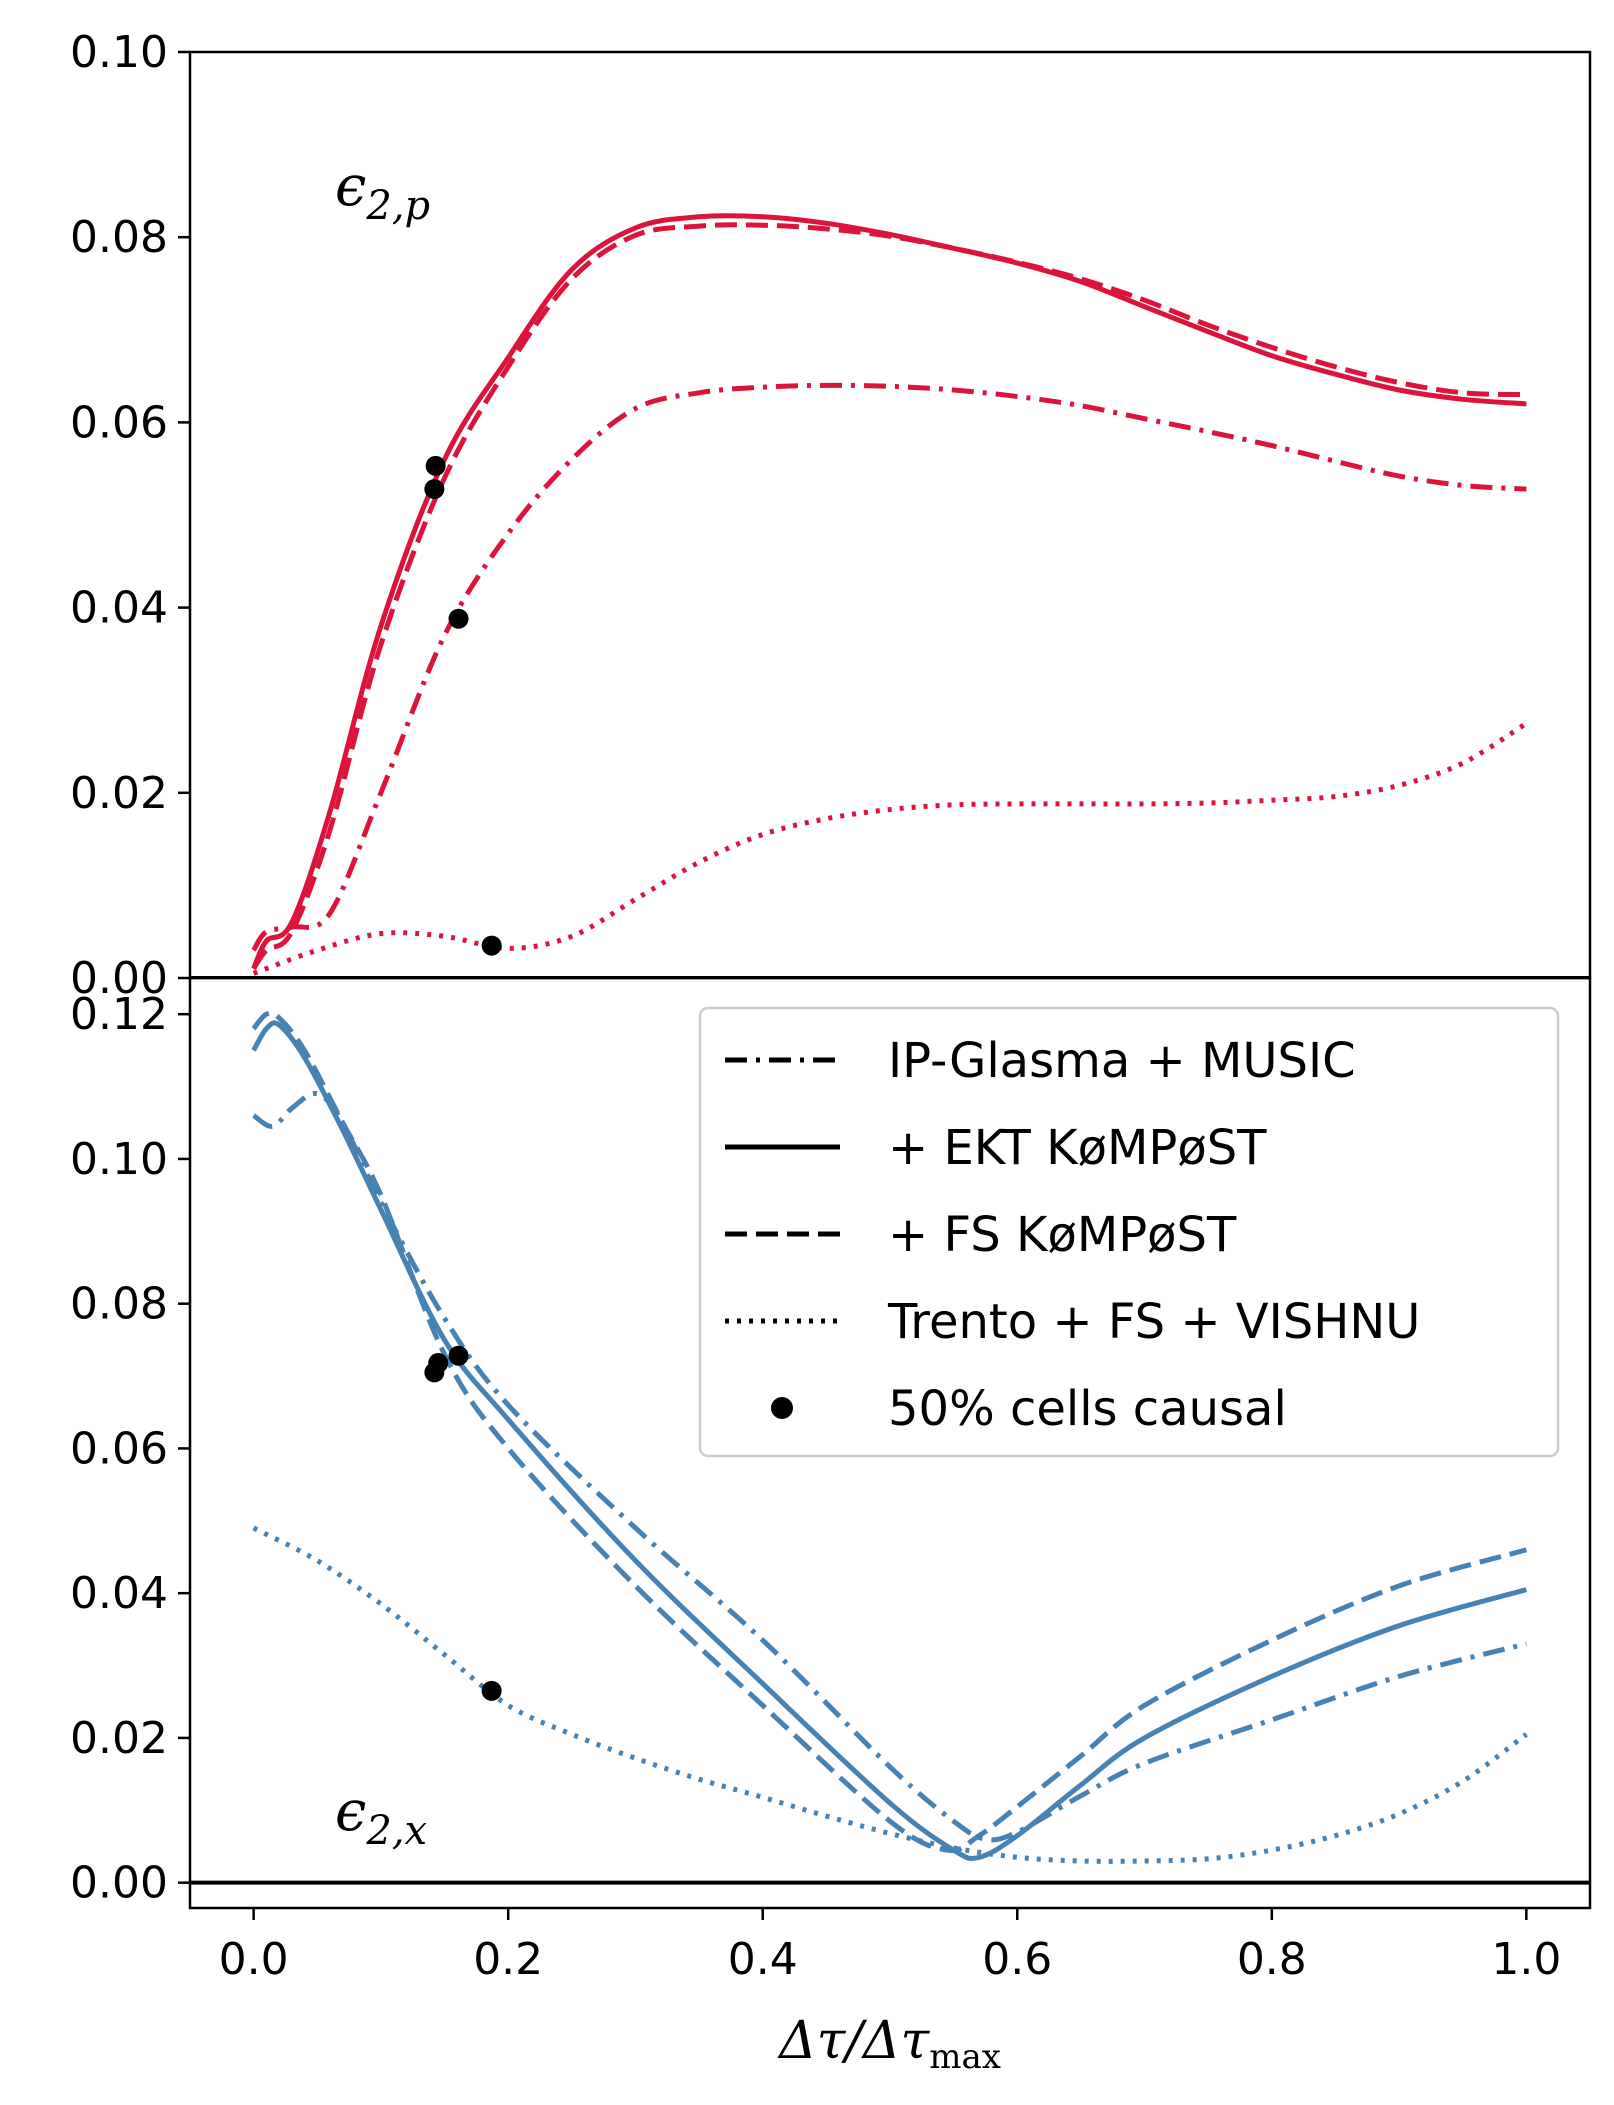 The image size is (1614, 2105). What do you see at coordinates (782, 1408) in the screenshot?
I see `legend-marker` at bounding box center [782, 1408].